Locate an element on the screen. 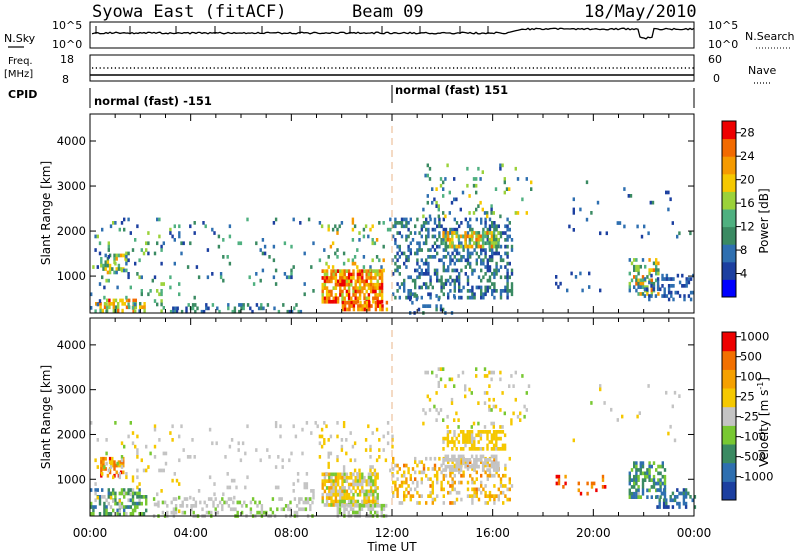  colorbar-tick-label: 4 is located at coordinates (743, 274).